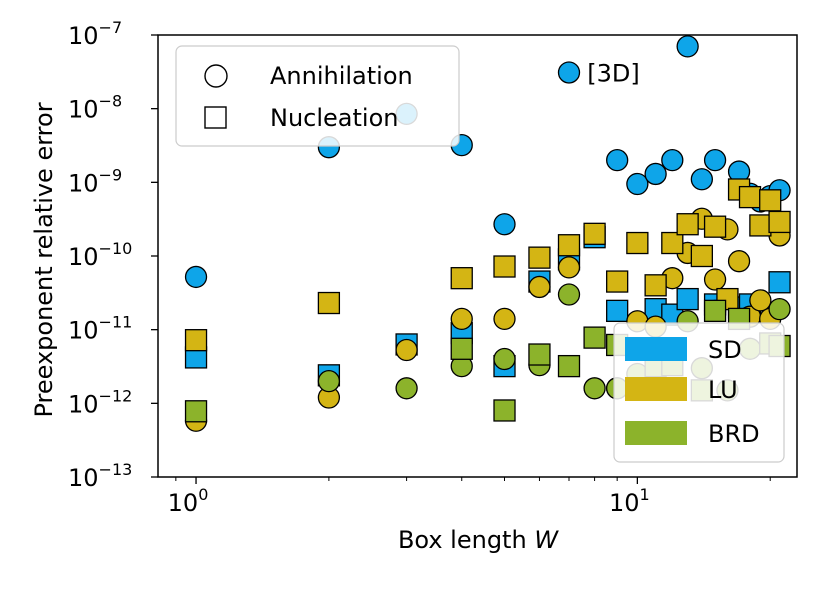  I want to click on color-legend: SD LU BRD, so click(699, 392).